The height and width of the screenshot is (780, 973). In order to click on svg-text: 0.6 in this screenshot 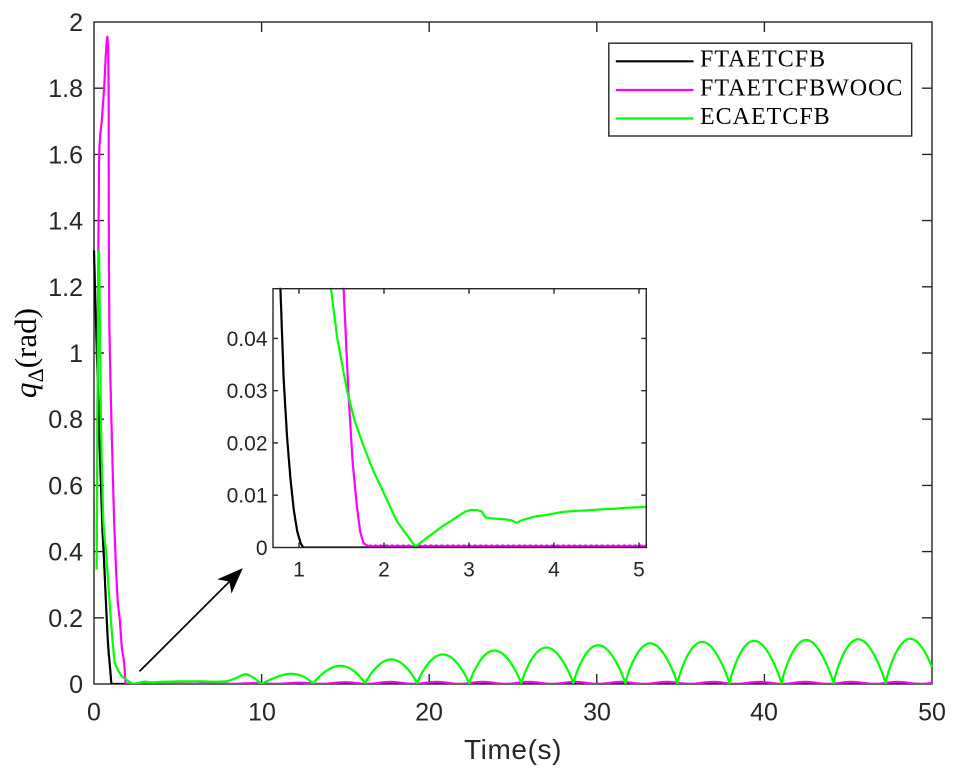, I will do `click(65, 486)`.